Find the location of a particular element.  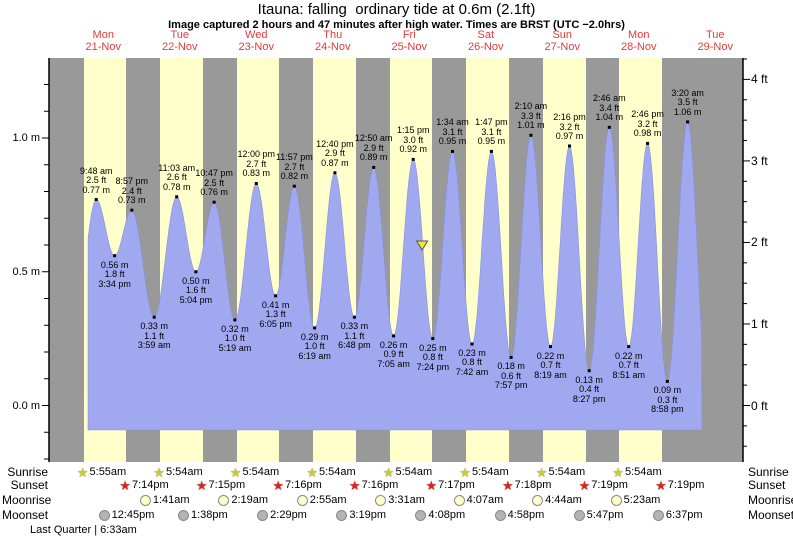

low-tide-label: 0.25 m 0.8 ft 7:24 pm is located at coordinates (433, 357).